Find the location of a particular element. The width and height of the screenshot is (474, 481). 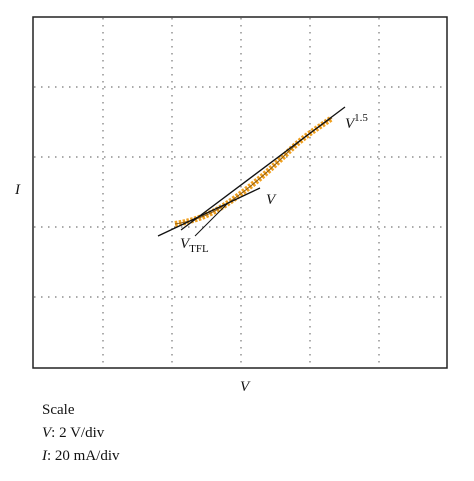

linear-label: V is located at coordinates (271, 200).